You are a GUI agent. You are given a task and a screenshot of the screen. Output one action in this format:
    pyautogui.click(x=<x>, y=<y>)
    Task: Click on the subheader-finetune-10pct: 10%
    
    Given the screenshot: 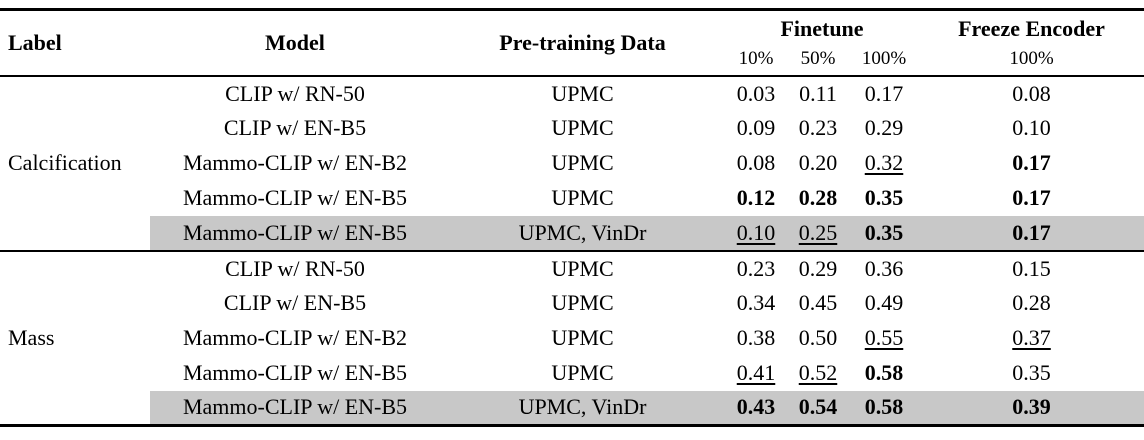 What is the action you would take?
    pyautogui.click(x=756, y=62)
    